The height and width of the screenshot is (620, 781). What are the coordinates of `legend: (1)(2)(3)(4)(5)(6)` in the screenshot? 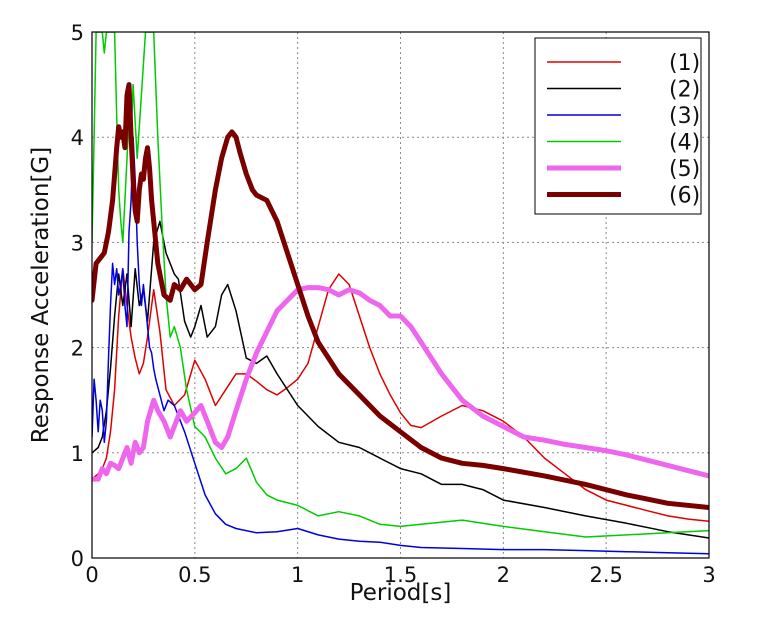 It's located at (618, 126).